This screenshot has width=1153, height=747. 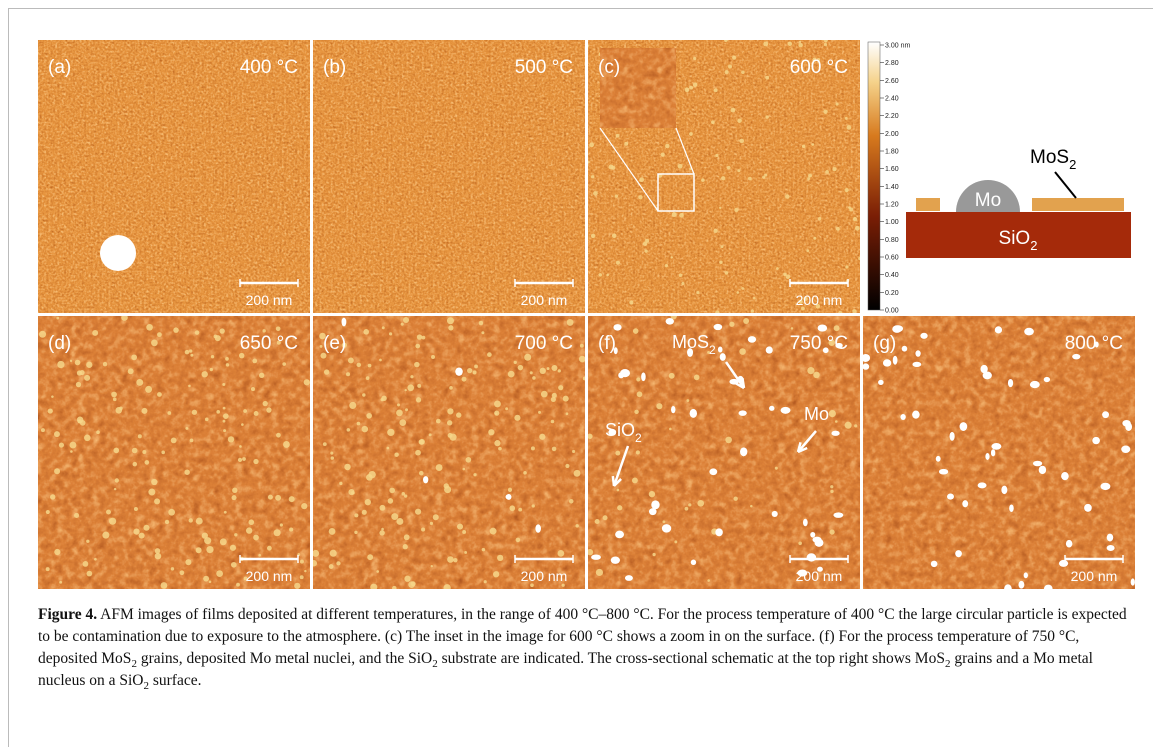 I want to click on arrow-head, so click(x=740, y=383).